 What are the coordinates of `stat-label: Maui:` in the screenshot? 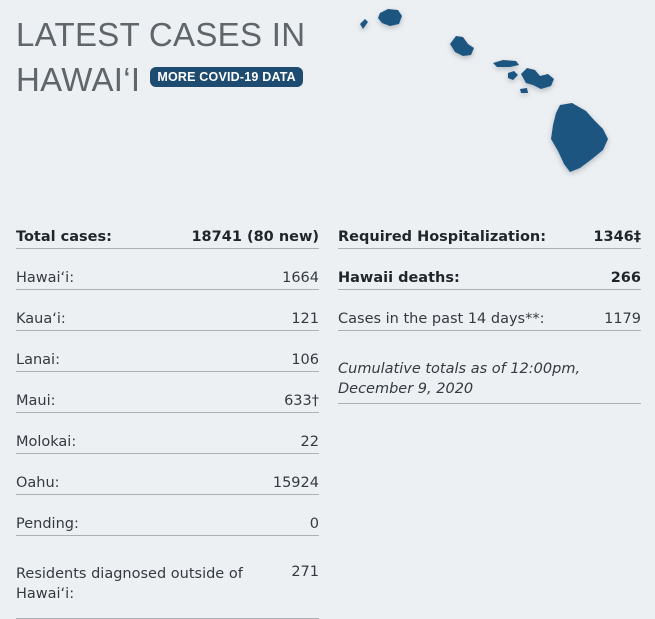 It's located at (36, 401).